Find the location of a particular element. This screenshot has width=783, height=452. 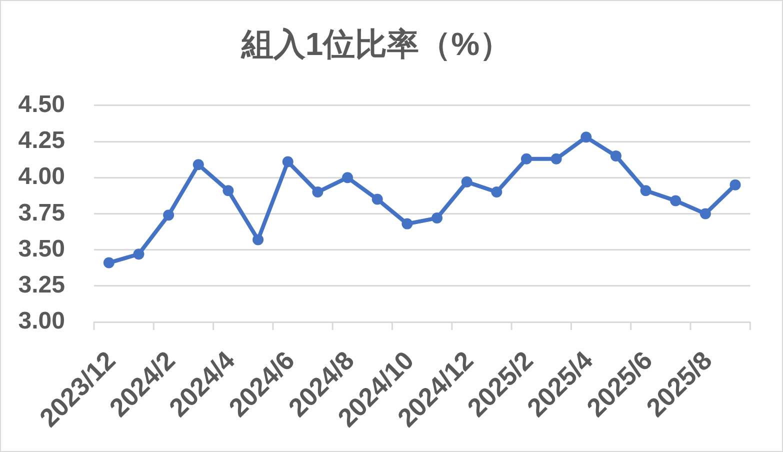

y-tick-label: 3.00 is located at coordinates (41, 321).